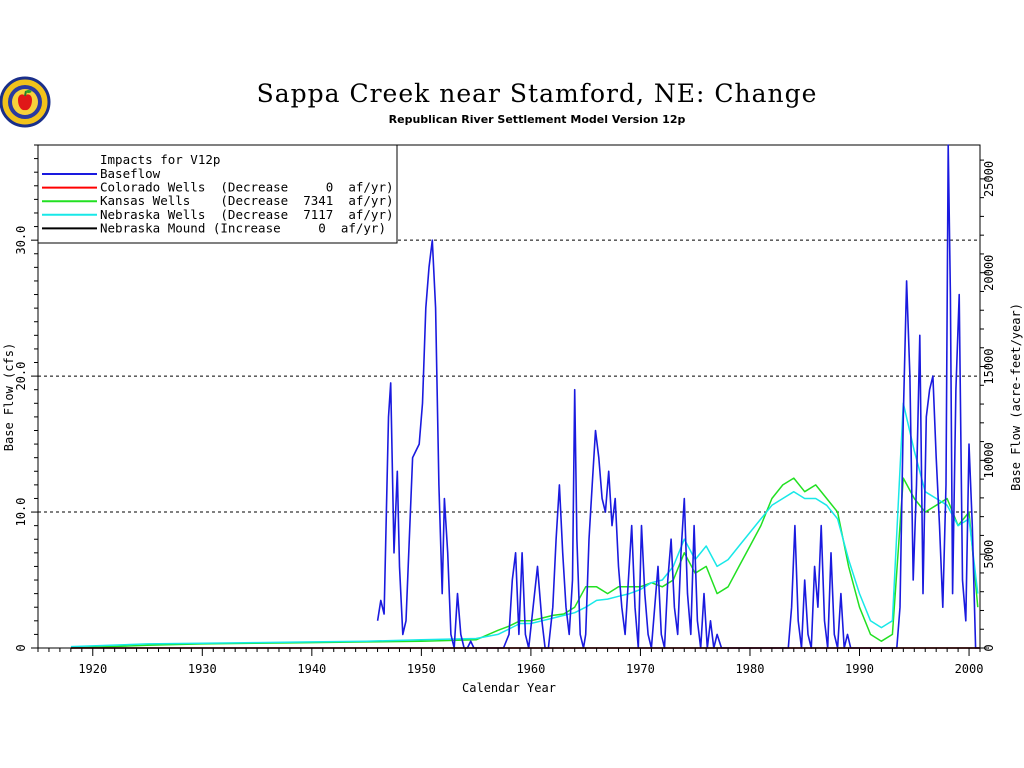 This screenshot has width=1024, height=768. I want to click on chart-title: Sappa Creek near Stamford, NE: Change, so click(537, 93).